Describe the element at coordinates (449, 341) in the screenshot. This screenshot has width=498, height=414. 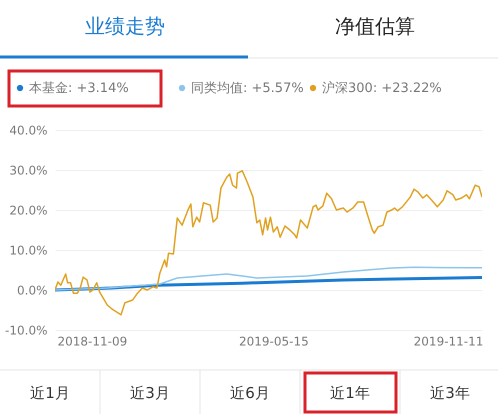
I see `x-tick-label: 2019-11-11` at that location.